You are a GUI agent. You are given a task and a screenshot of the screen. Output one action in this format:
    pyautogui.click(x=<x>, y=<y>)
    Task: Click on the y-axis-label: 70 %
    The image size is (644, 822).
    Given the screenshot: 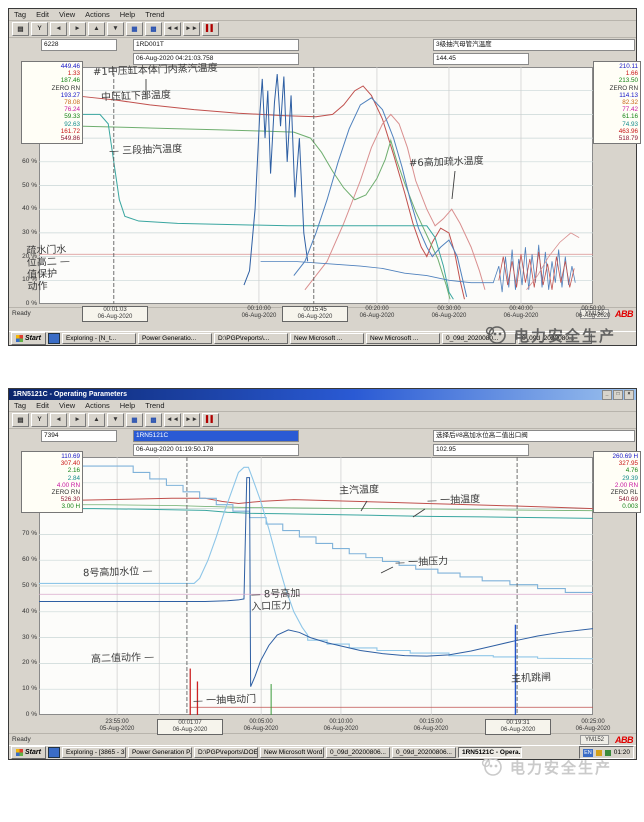 What is the action you would take?
    pyautogui.click(x=29, y=534)
    